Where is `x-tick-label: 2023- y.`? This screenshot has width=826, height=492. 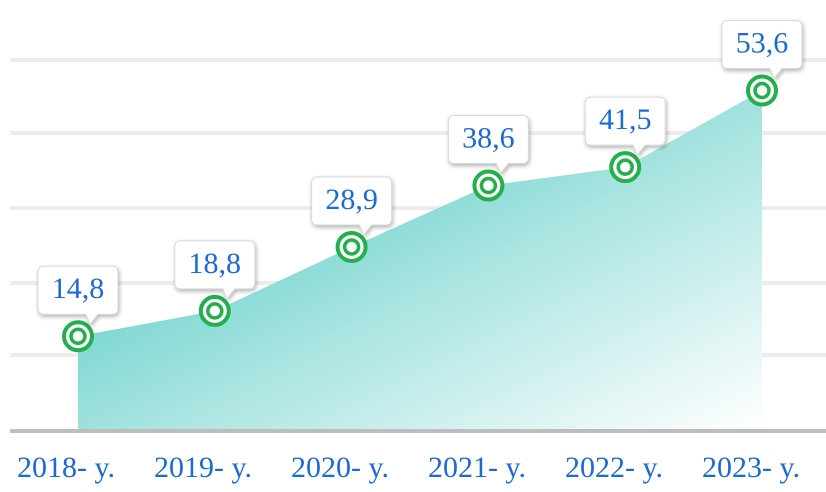
x-tick-label: 2023- y. is located at coordinates (751, 467).